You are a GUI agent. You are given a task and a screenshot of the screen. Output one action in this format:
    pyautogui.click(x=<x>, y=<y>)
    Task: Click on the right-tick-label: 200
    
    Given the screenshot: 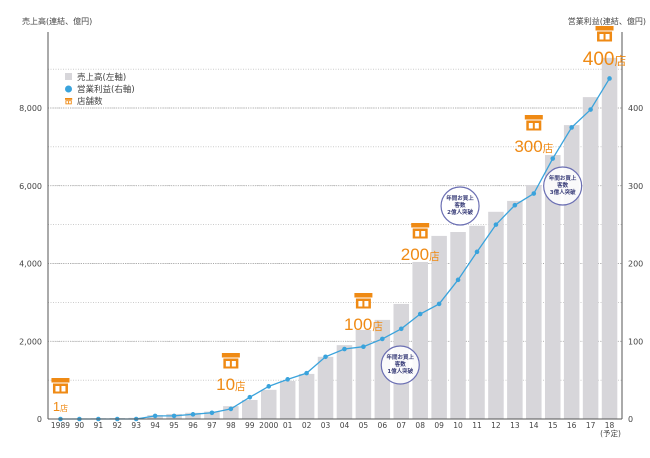 What is the action you would take?
    pyautogui.click(x=635, y=264)
    